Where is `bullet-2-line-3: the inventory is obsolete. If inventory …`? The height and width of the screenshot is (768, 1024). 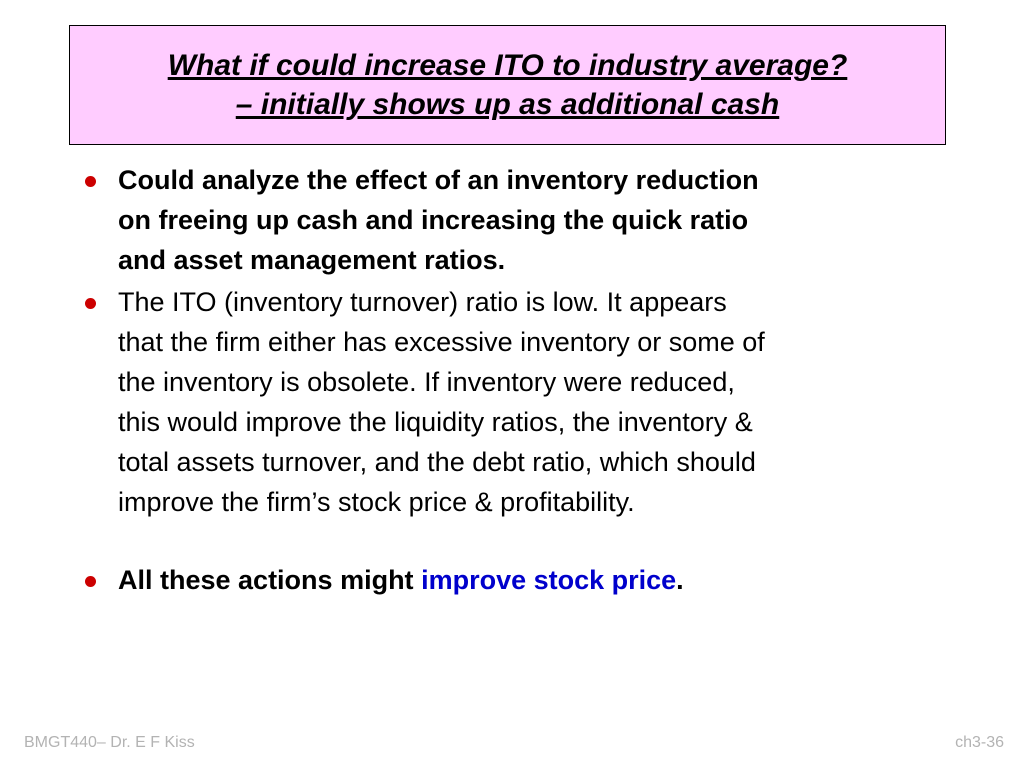
bullet-2-line-3: the inventory is obsolete. If inventory … is located at coordinates (426, 382).